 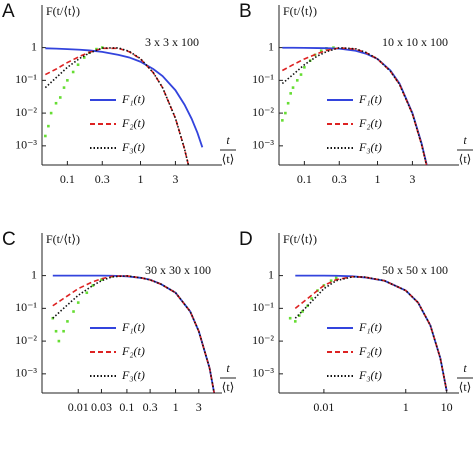 What do you see at coordinates (447, 407) in the screenshot?
I see `x-tick-label: 10` at bounding box center [447, 407].